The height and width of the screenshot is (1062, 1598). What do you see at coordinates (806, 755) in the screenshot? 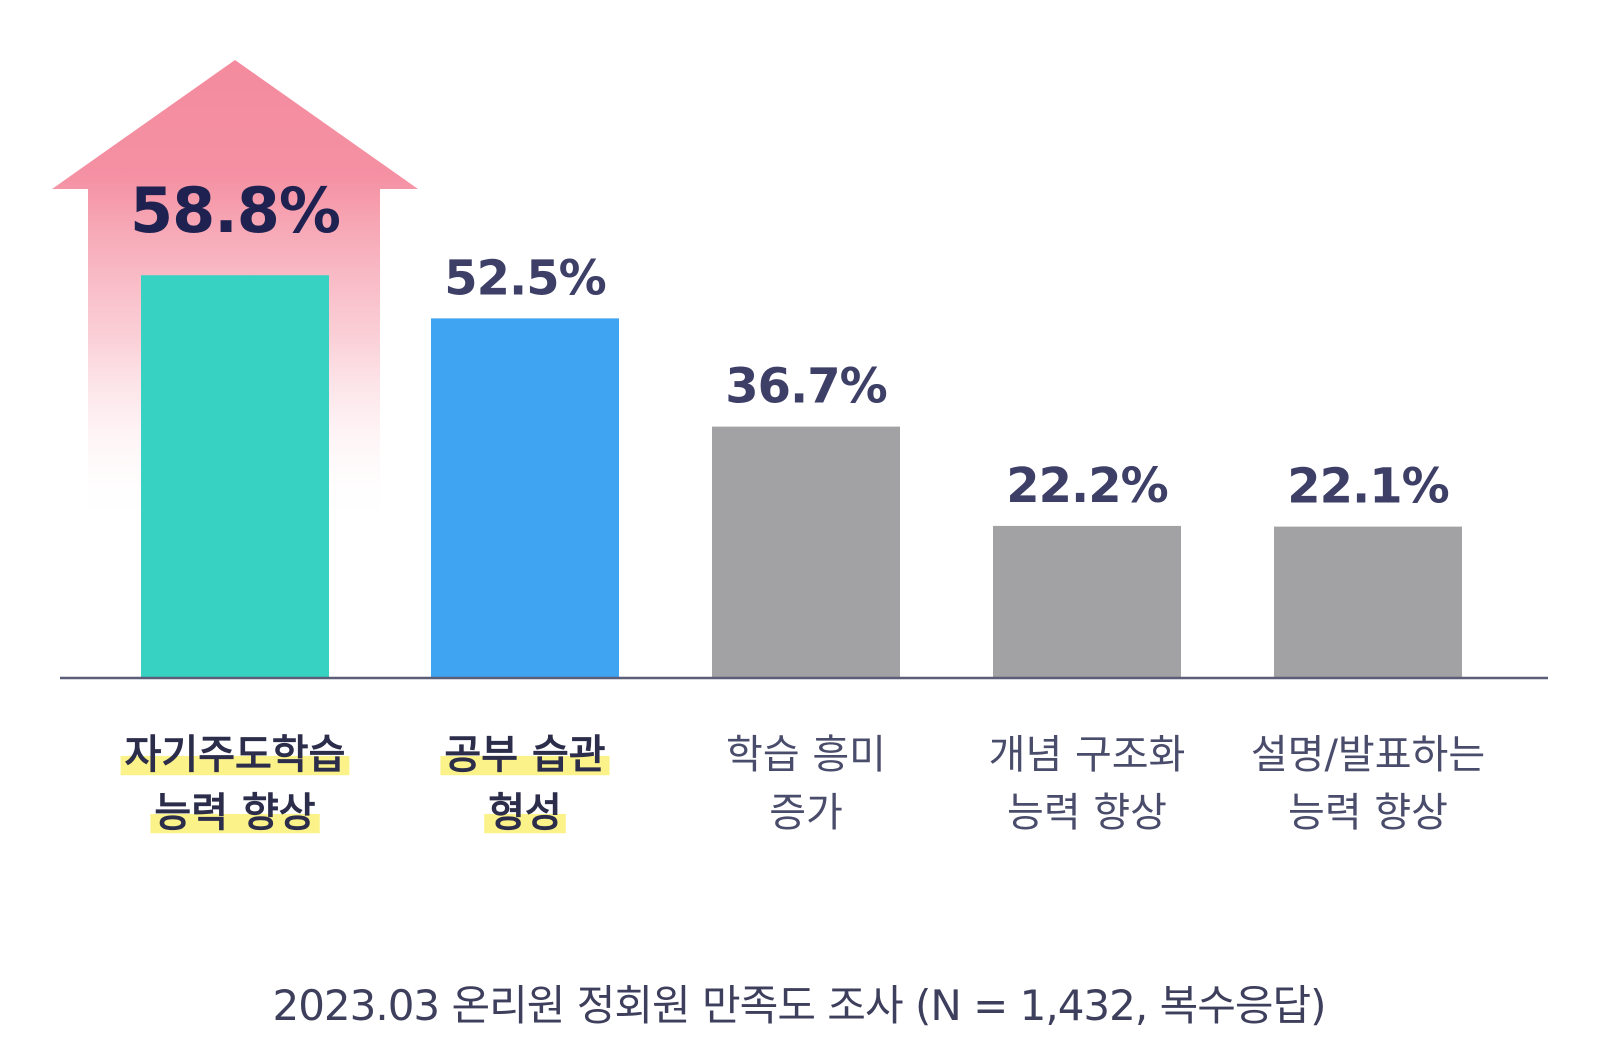
I see `category-label-3-line-1: 학습 흥미` at bounding box center [806, 755].